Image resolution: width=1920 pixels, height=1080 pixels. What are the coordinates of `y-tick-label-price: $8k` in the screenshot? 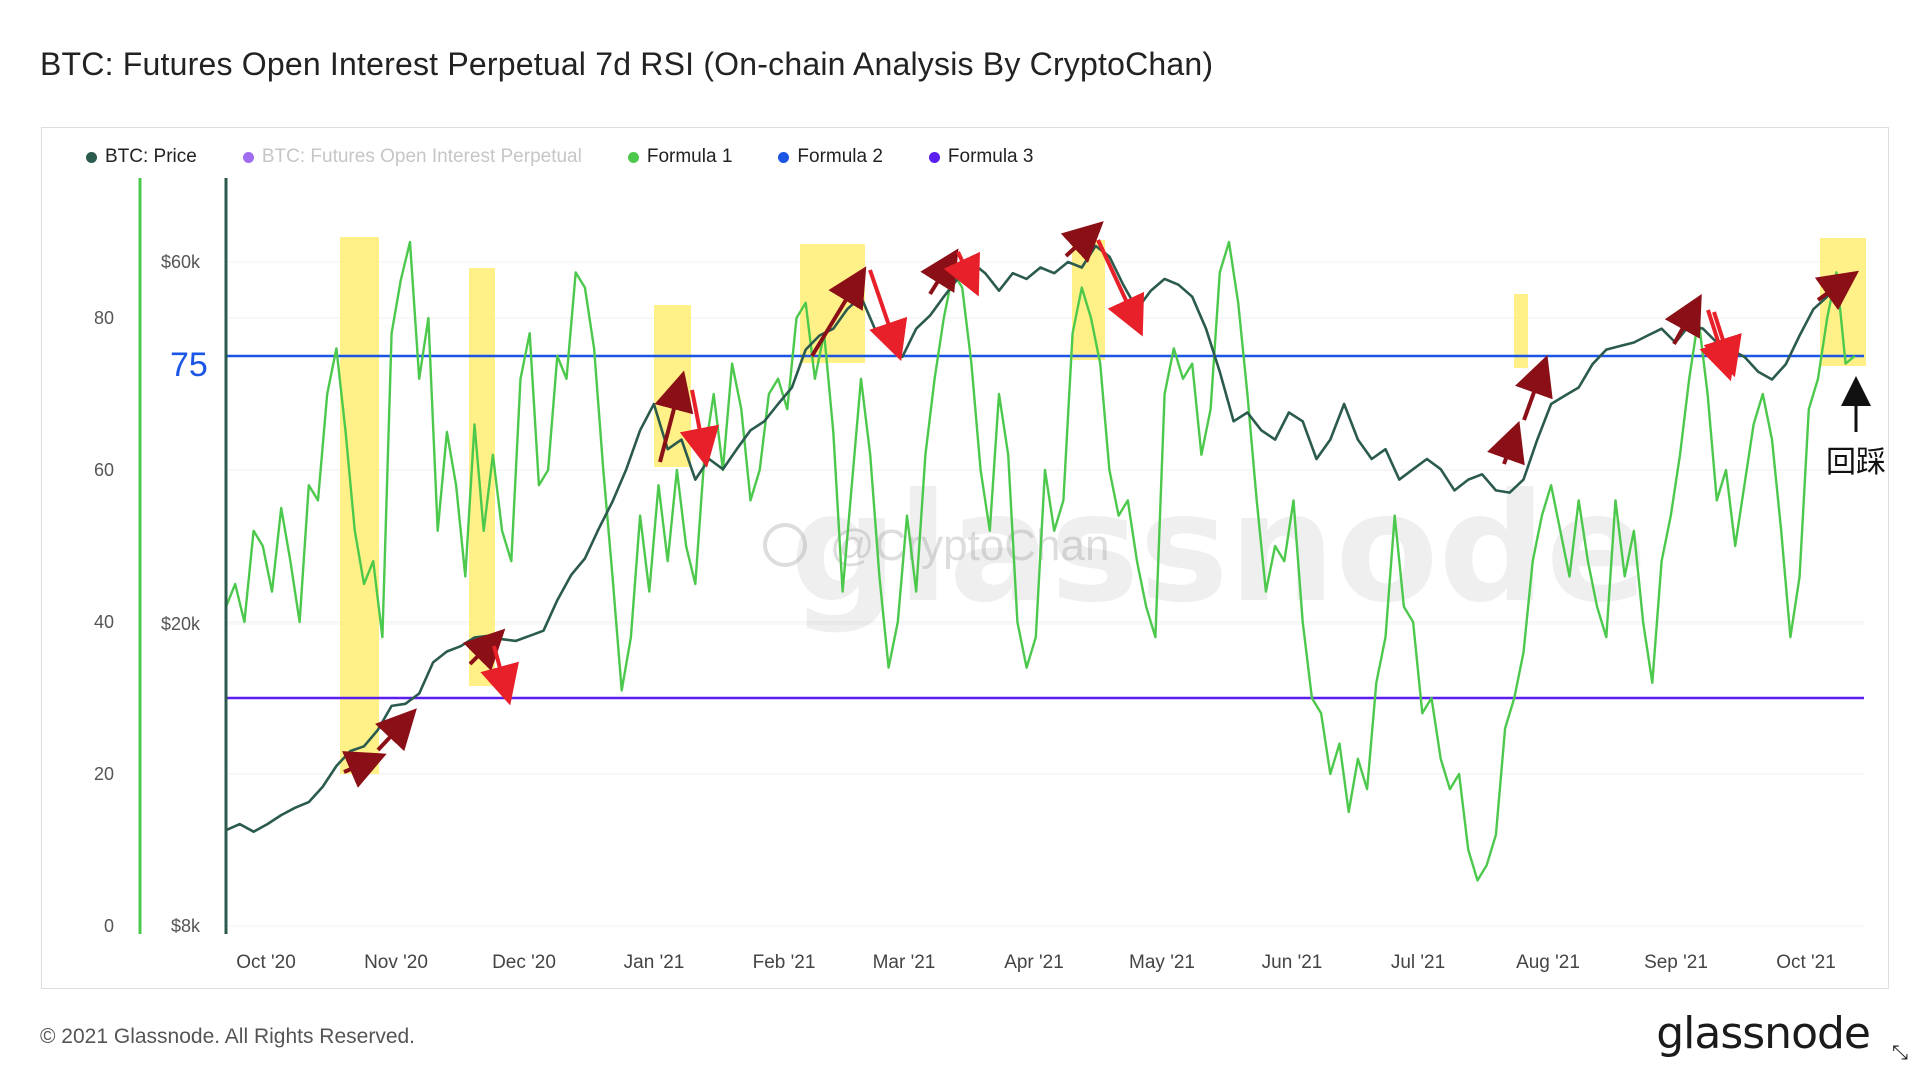 It's located at (186, 926).